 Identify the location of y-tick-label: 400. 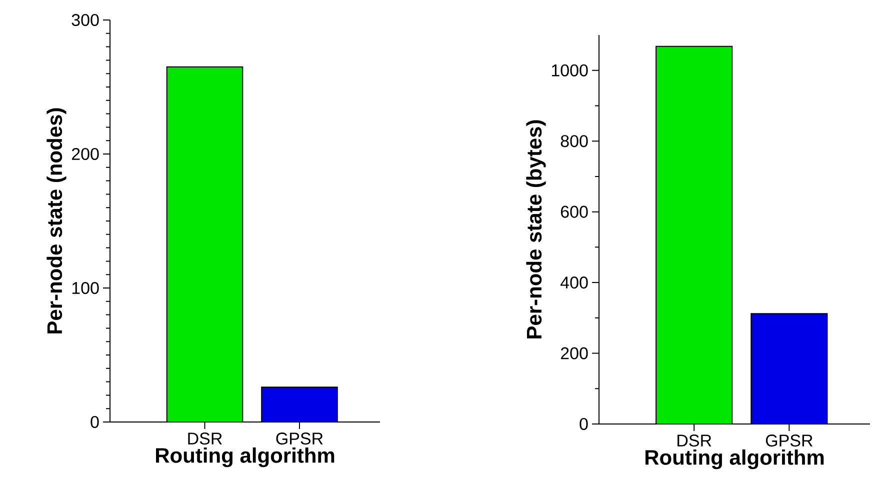
(574, 282).